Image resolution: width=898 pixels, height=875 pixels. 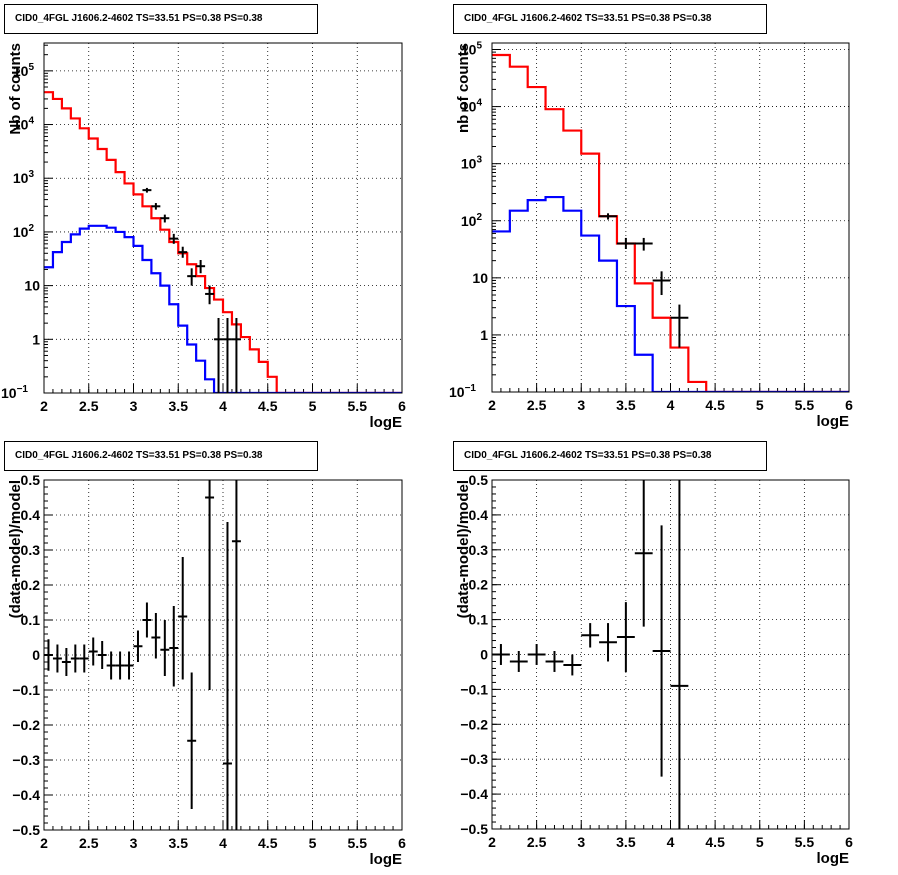 What do you see at coordinates (24, 231) in the screenshot?
I see `y-tick-label: 10²` at bounding box center [24, 231].